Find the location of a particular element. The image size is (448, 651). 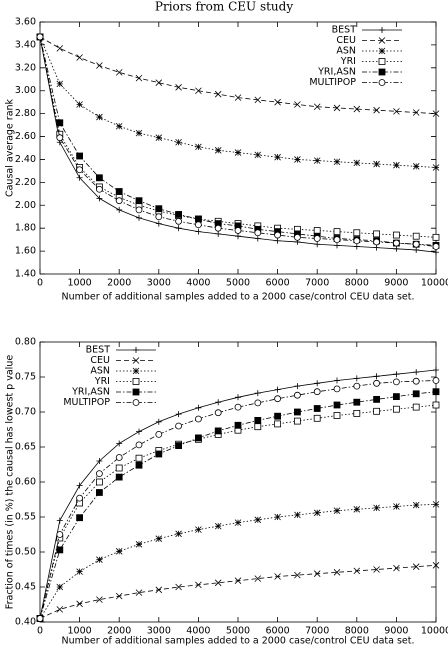

x-tick-label: 8000 is located at coordinates (357, 631).